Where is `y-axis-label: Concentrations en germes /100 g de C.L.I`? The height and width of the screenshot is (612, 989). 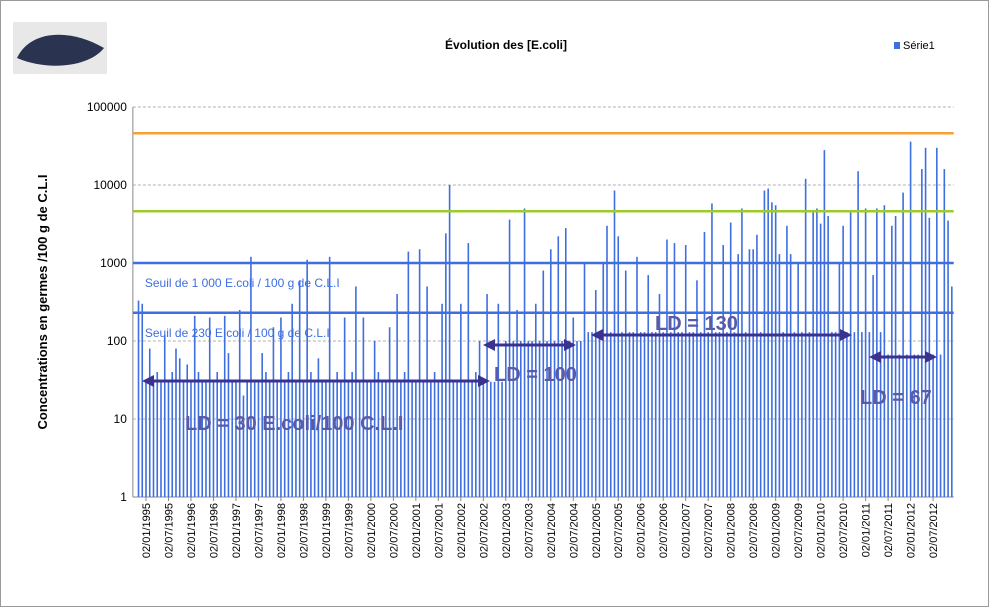 y-axis-label: Concentrations en germes /100 g de C.L.I is located at coordinates (42, 301).